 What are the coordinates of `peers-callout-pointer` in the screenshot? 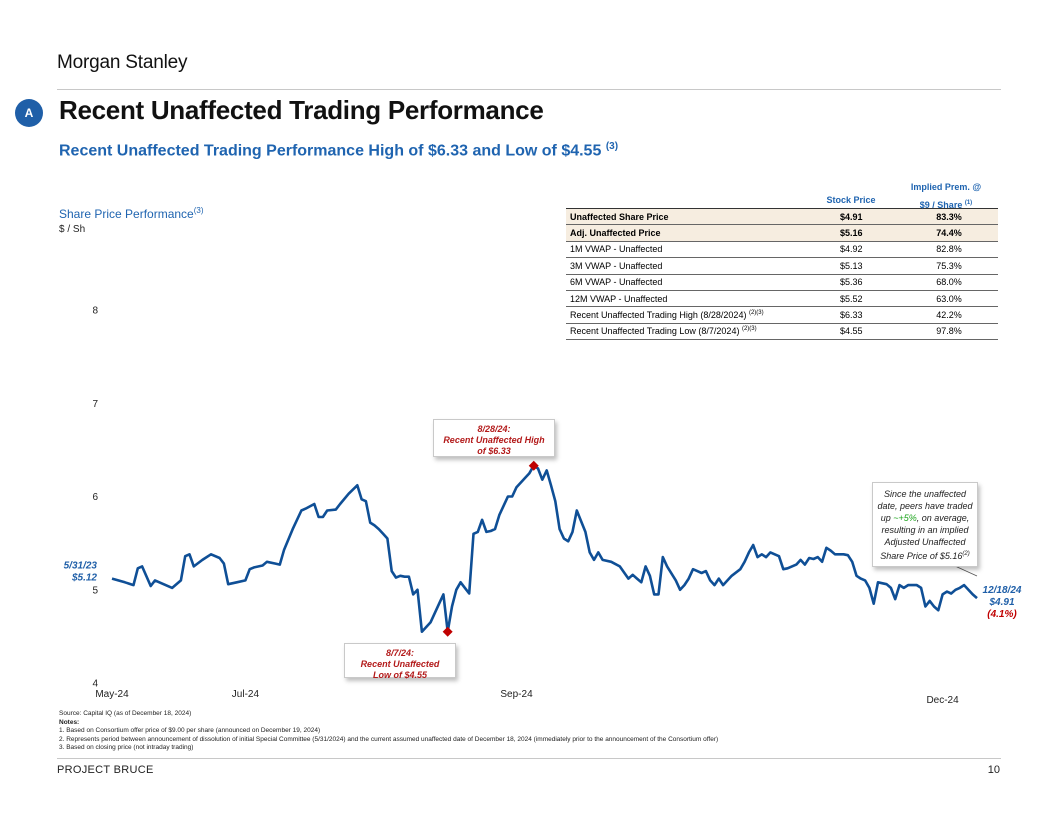 It's located at (966, 571).